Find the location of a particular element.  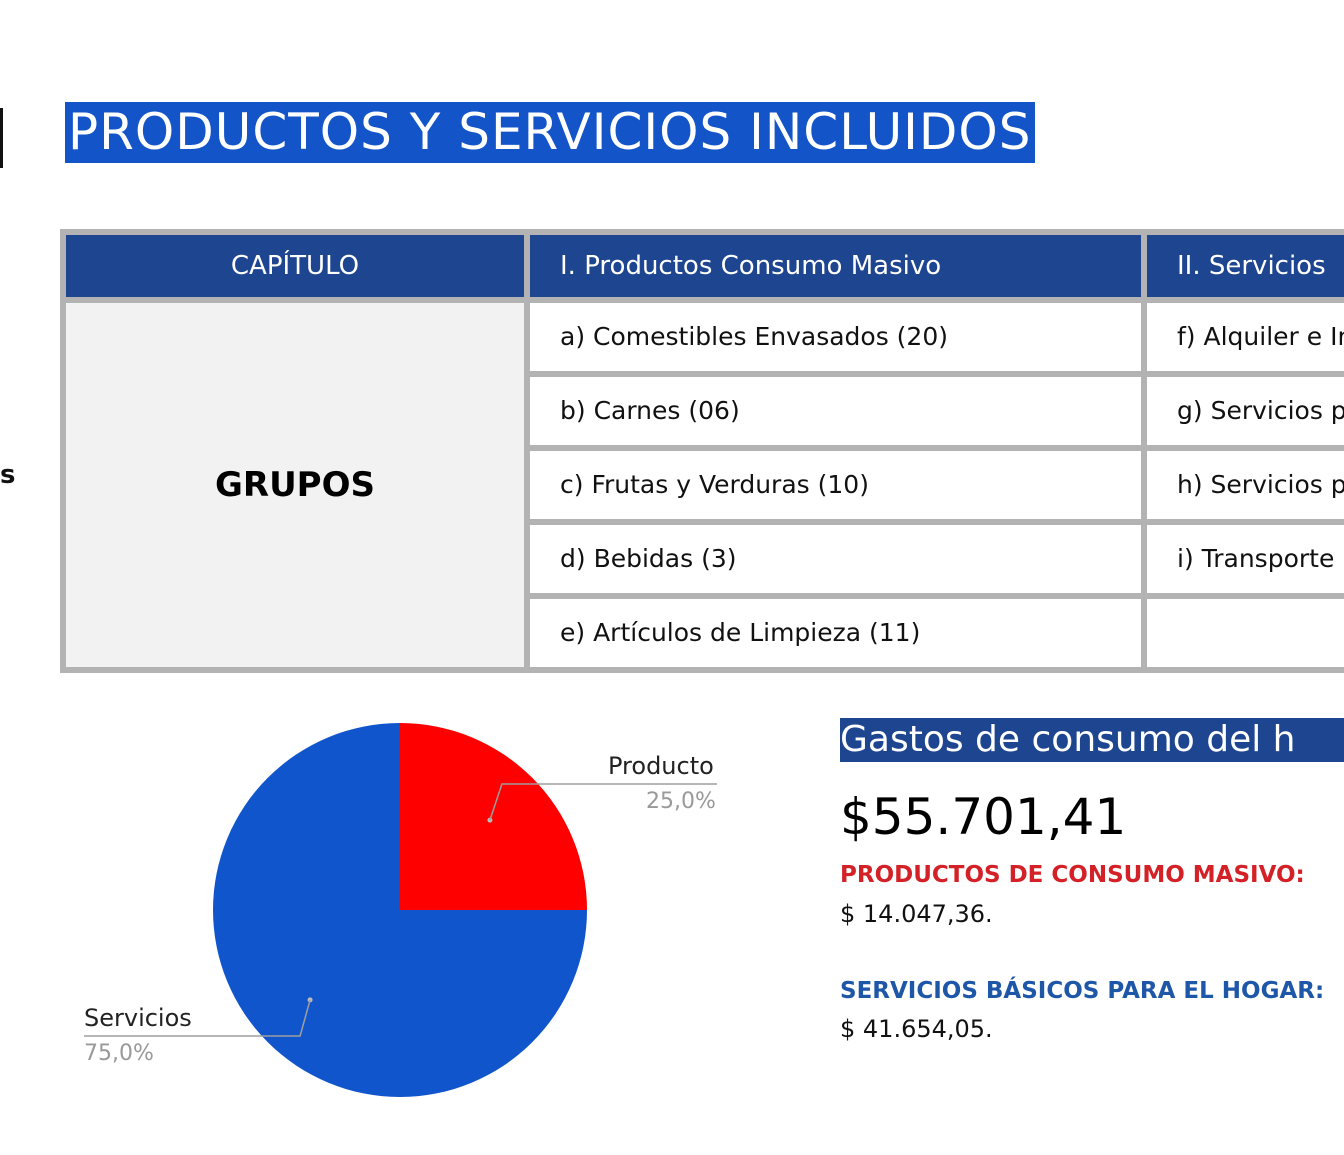

table-row: h) Servicios pa is located at coordinates (1245, 485).